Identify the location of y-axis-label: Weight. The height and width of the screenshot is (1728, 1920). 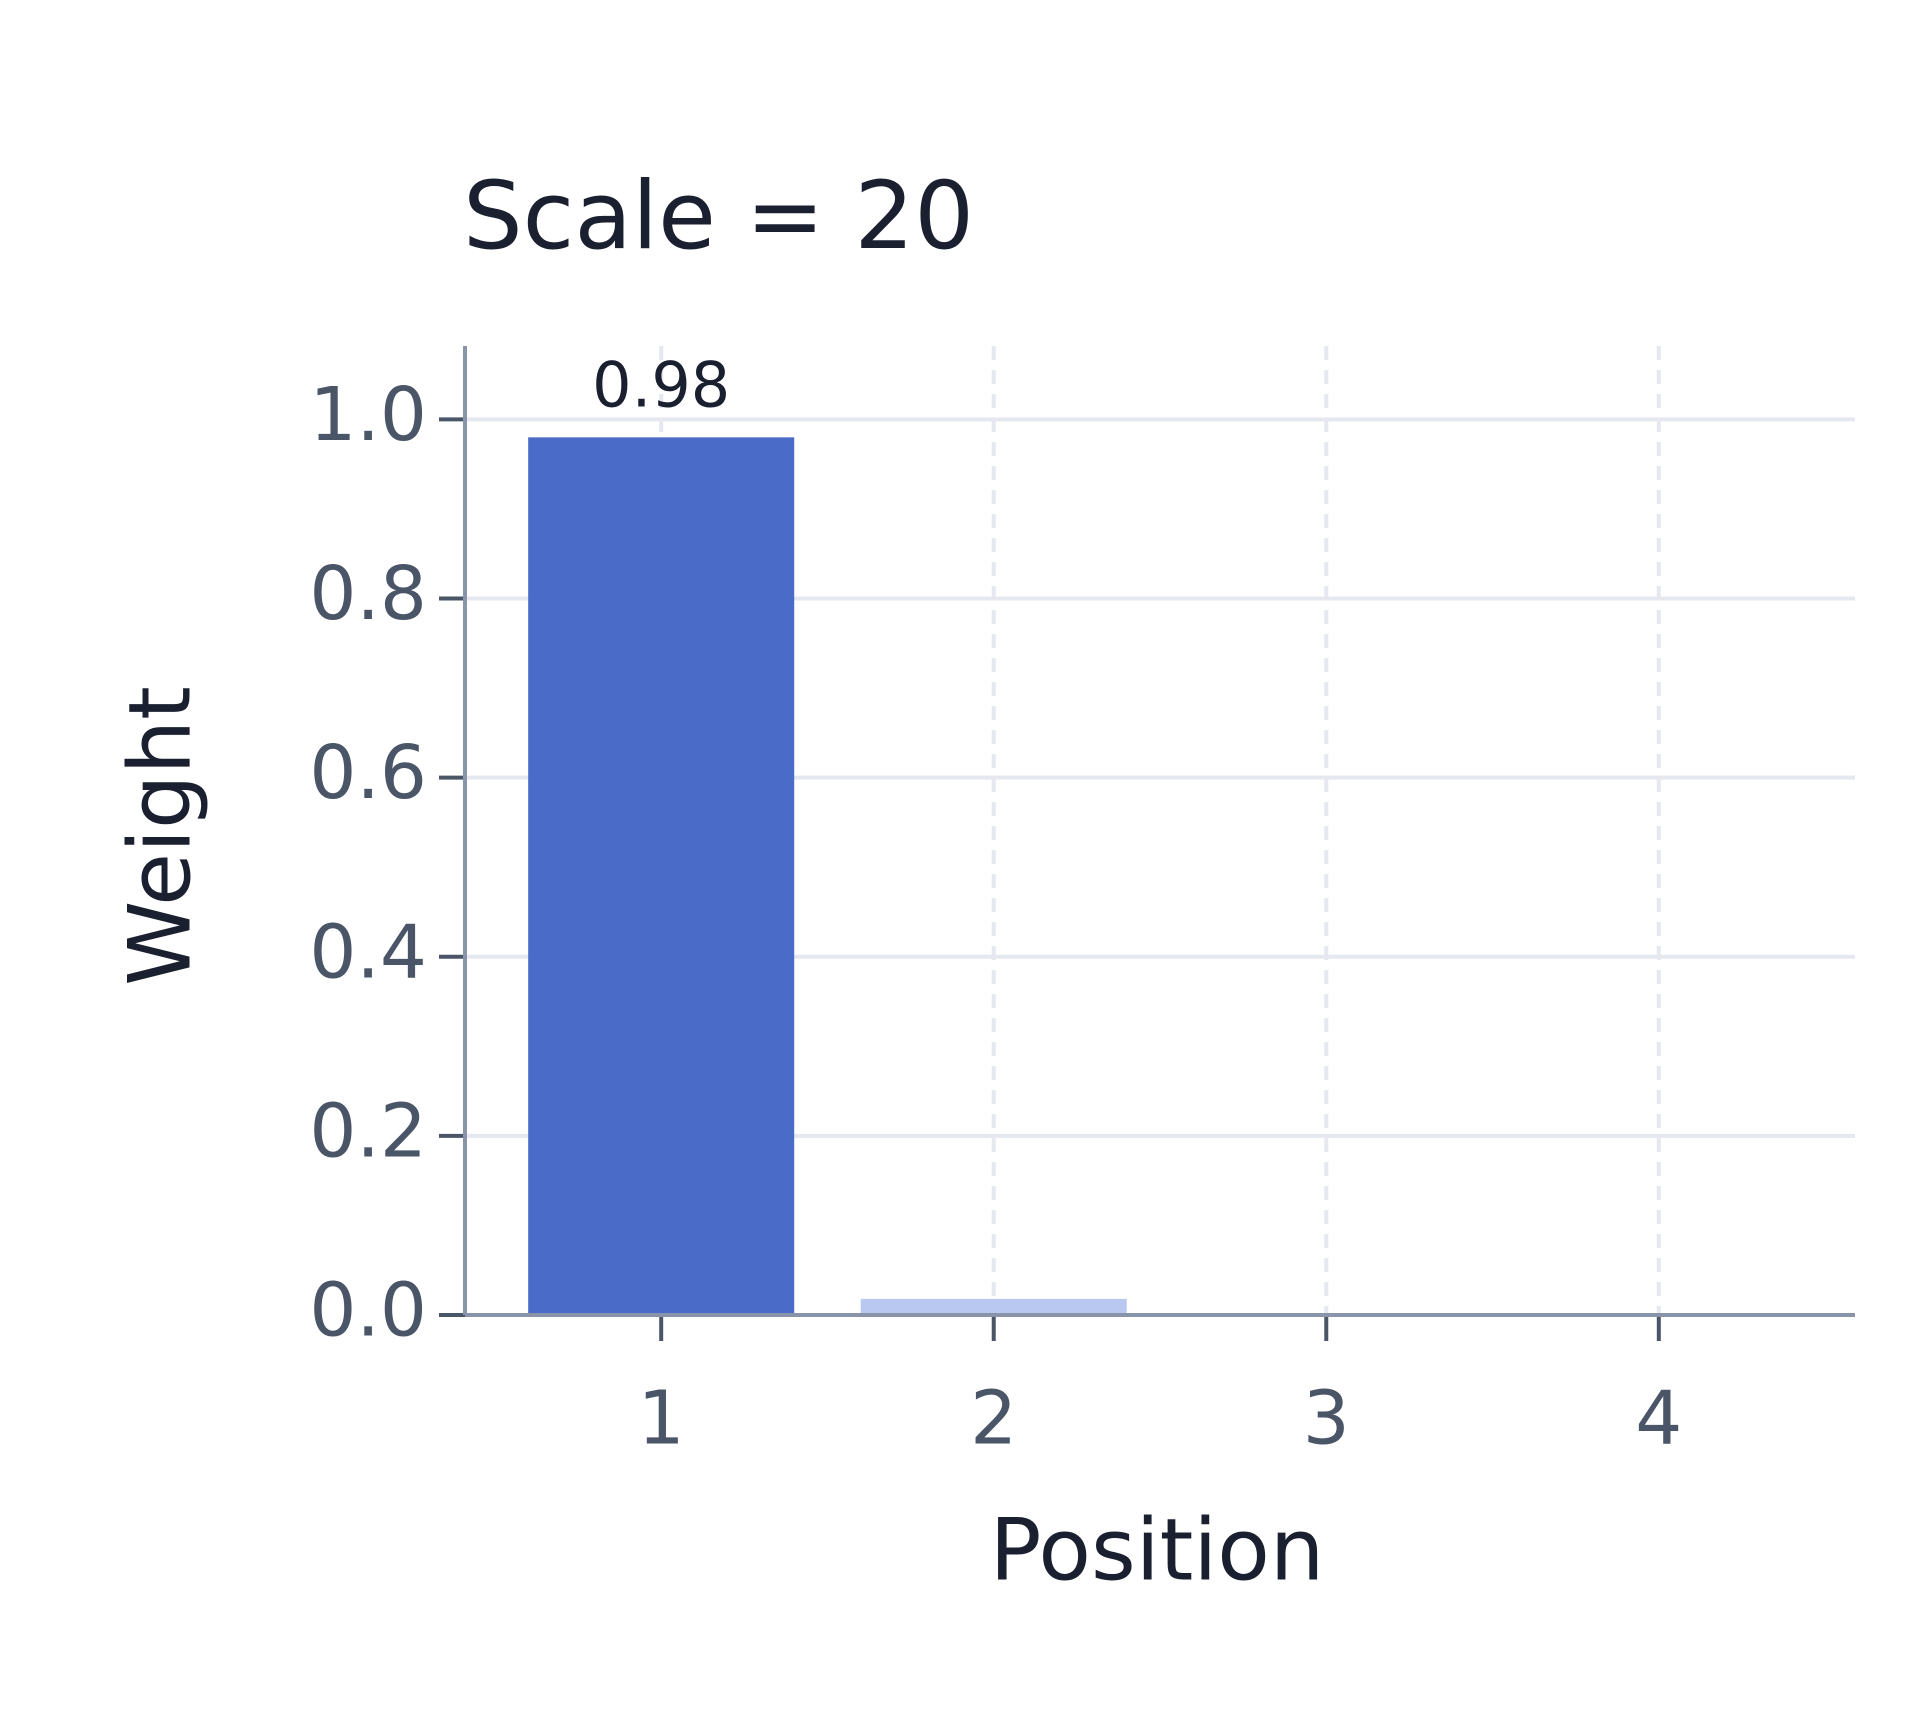
(160, 836).